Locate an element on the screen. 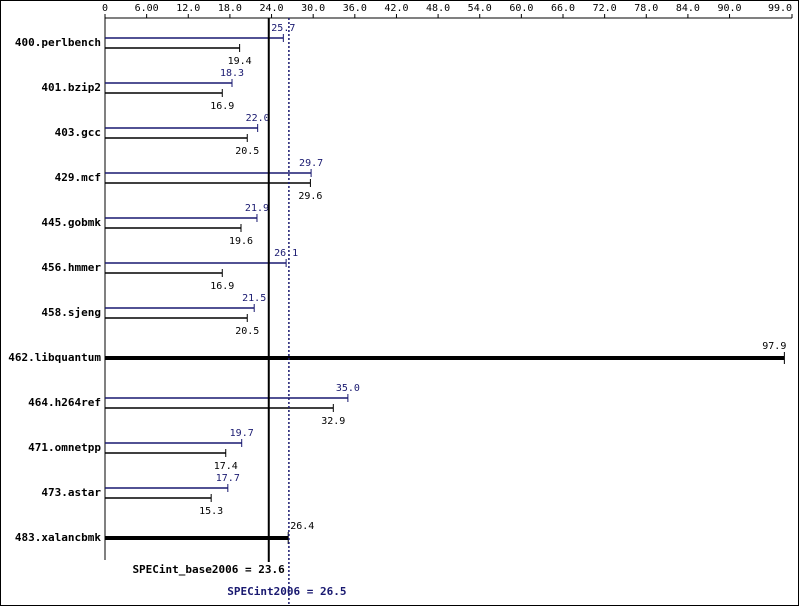 Image resolution: width=799 pixels, height=606 pixels. x-tick-label: 99.0 is located at coordinates (780, 8).